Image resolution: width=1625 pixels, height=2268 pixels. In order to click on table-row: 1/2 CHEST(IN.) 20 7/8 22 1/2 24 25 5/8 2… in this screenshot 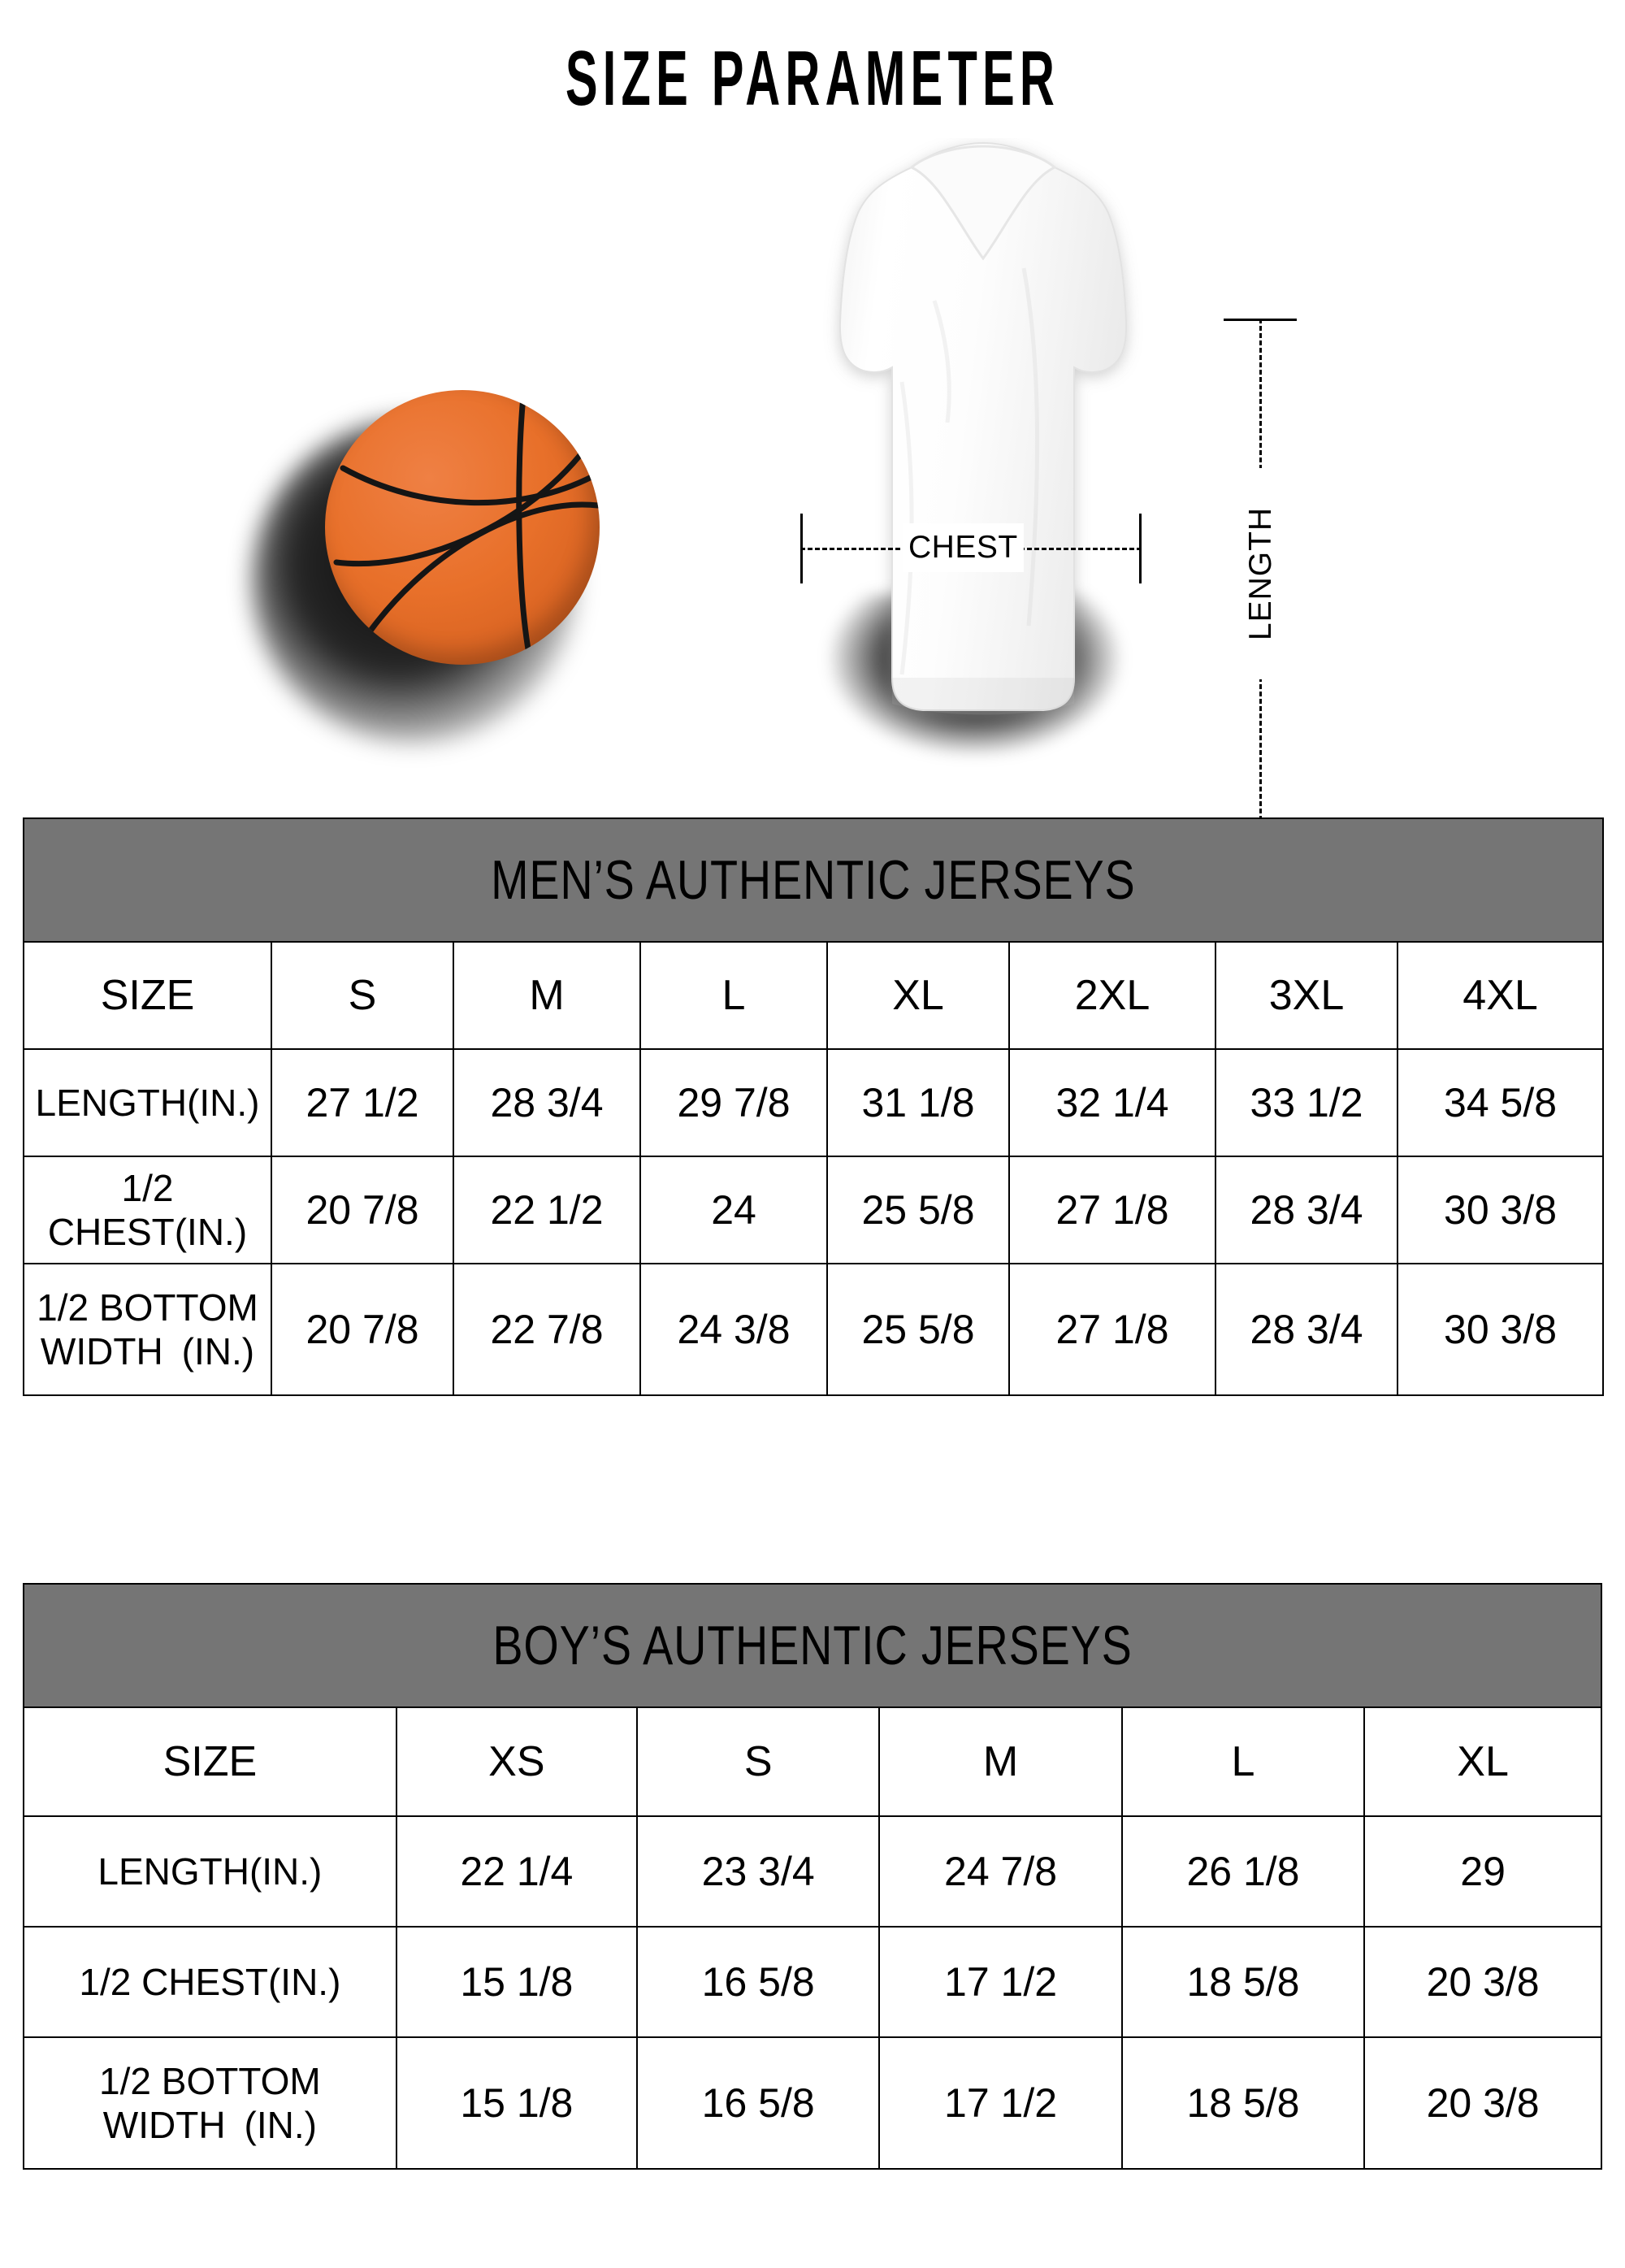, I will do `click(814, 1210)`.